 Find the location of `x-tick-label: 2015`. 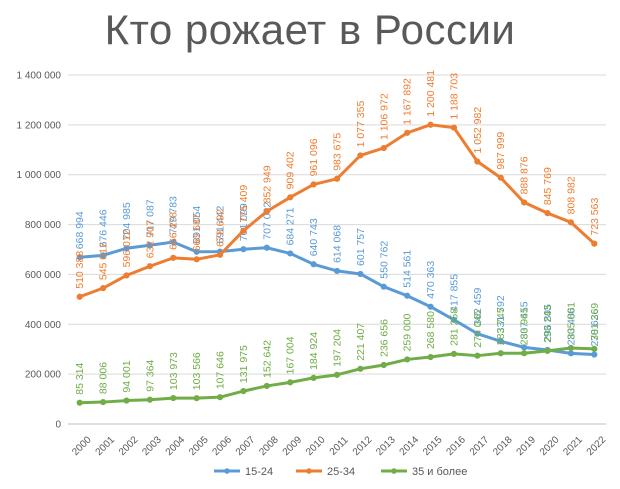

x-tick-label: 2015 is located at coordinates (433, 446).